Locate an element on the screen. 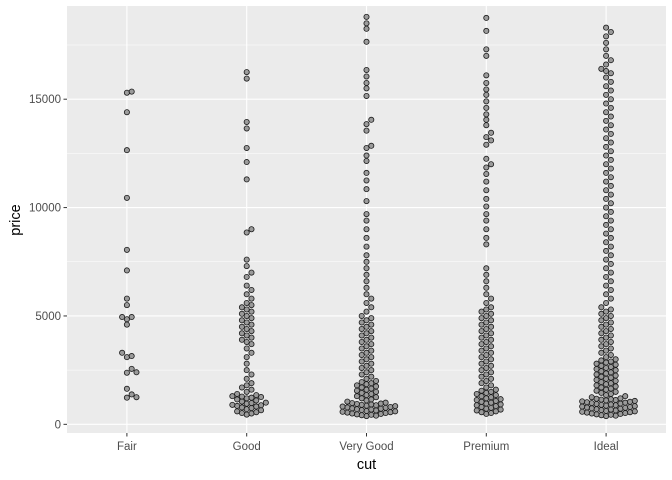 The width and height of the screenshot is (672, 480). x-tick-label: Fair is located at coordinates (127, 447).